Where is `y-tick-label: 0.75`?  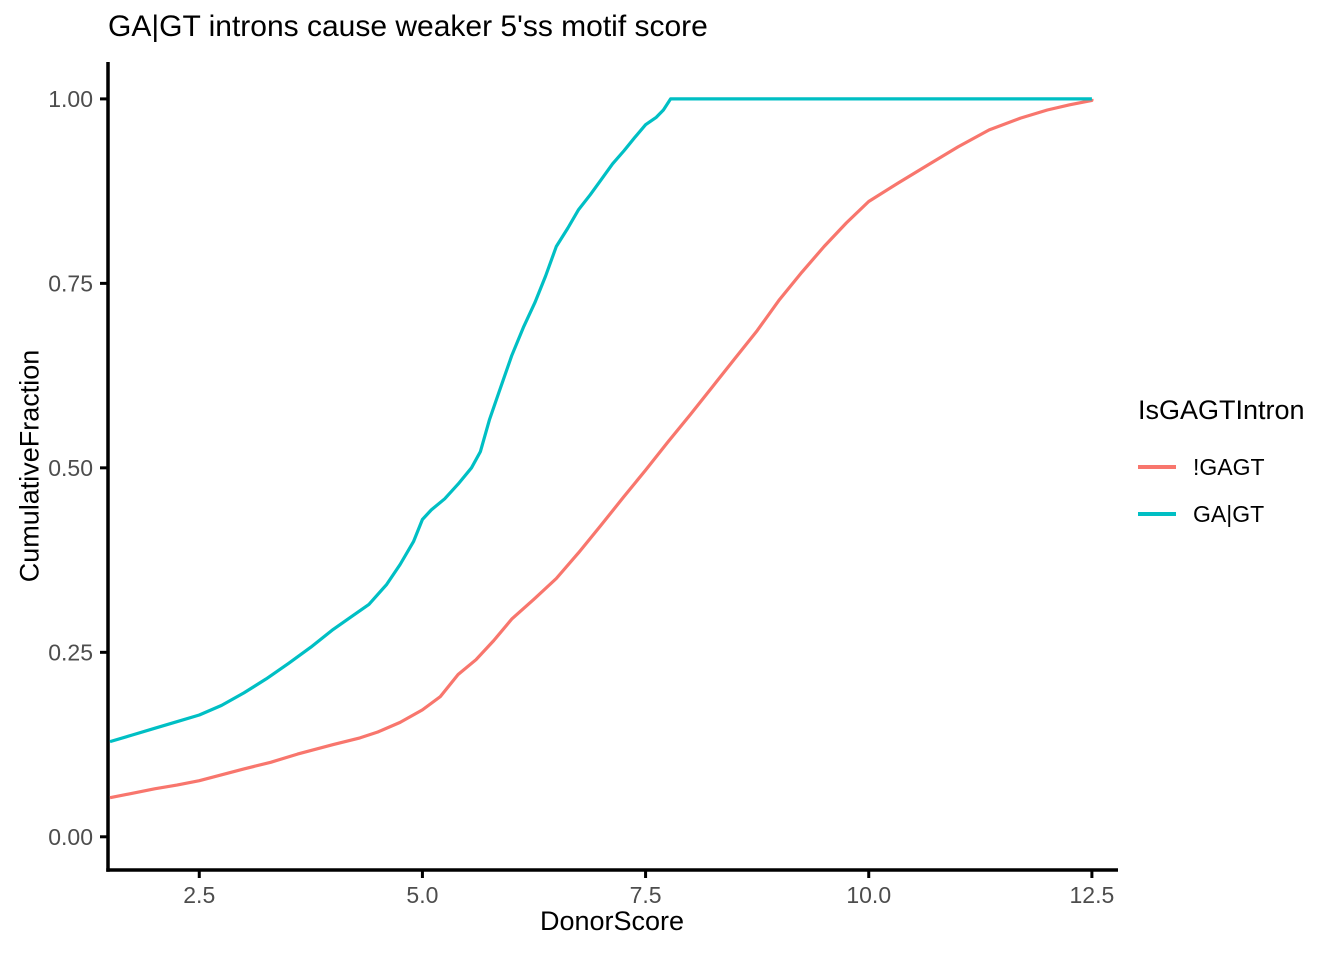
y-tick-label: 0.75 is located at coordinates (70, 283).